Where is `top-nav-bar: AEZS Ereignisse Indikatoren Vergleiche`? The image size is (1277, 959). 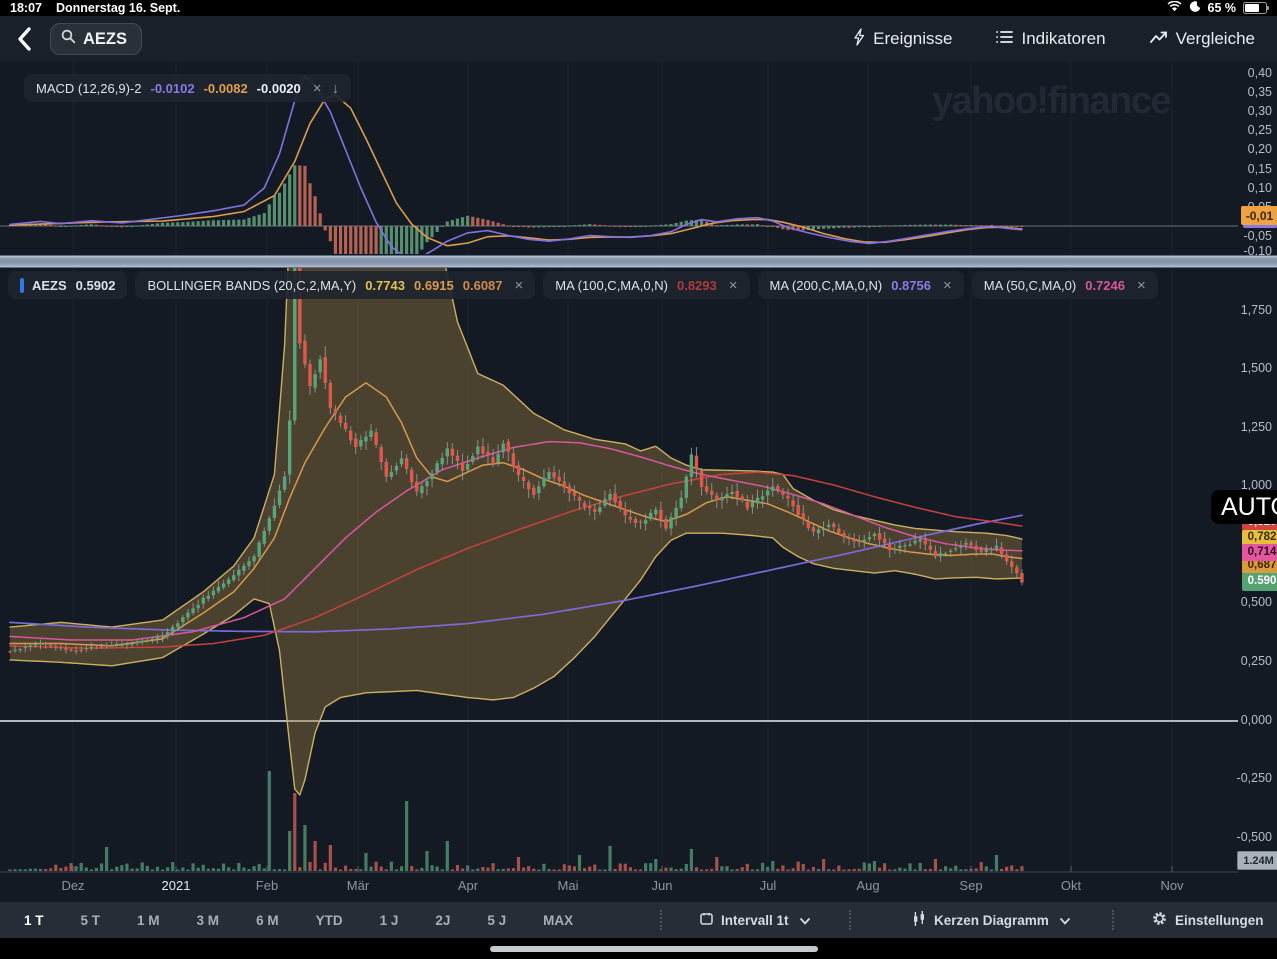 top-nav-bar: AEZS Ereignisse Indikatoren Vergleiche is located at coordinates (638, 39).